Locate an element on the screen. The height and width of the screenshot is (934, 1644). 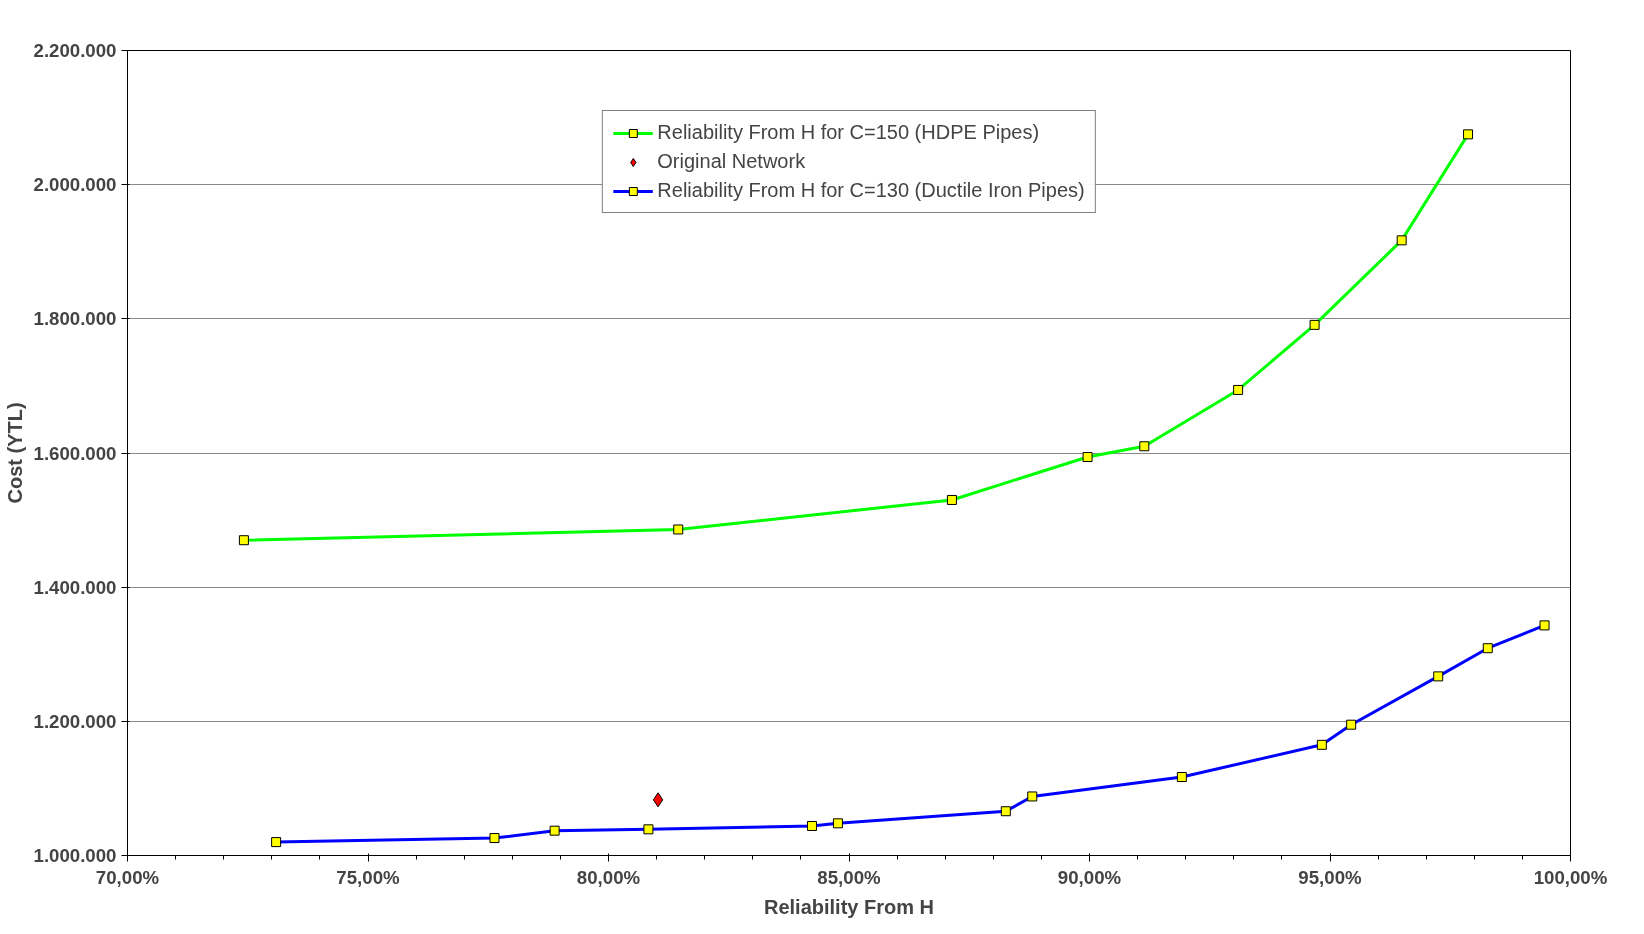
x-tick-label: 100,00% is located at coordinates (1570, 877).